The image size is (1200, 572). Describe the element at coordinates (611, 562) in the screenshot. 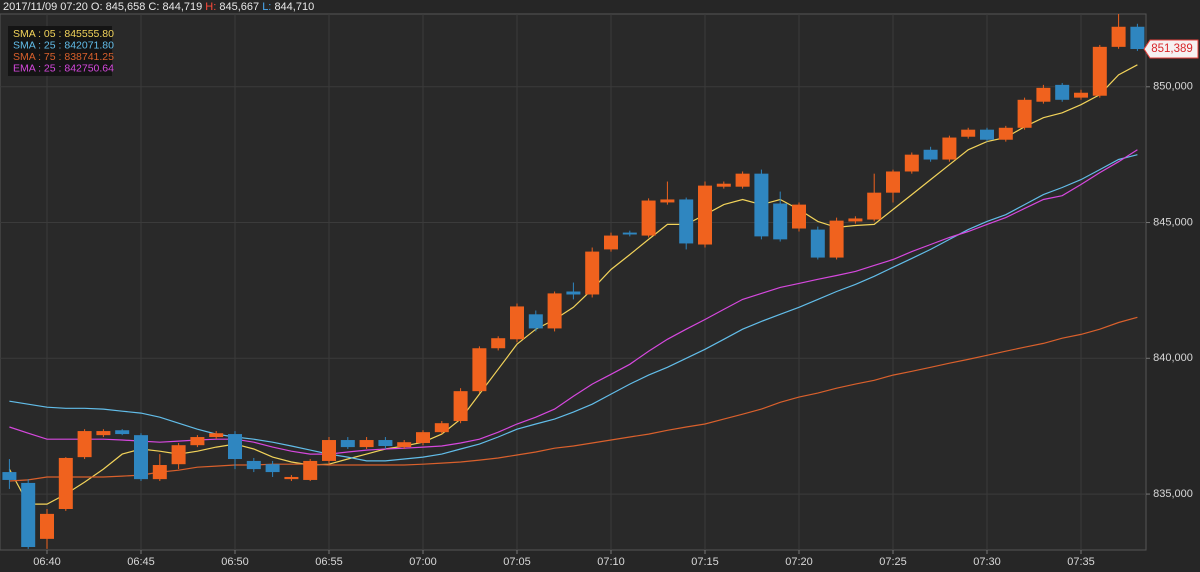

I see `x-tick-label: 07:10` at that location.